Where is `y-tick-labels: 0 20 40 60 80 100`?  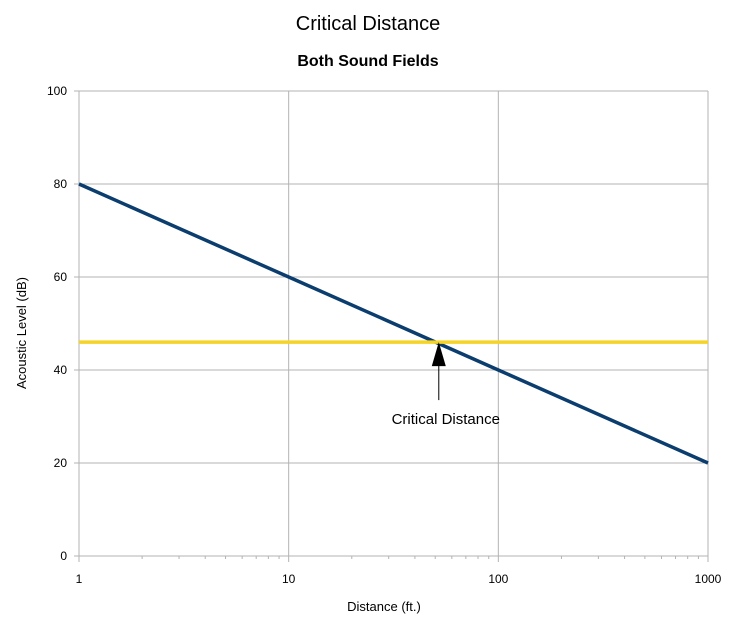
y-tick-labels: 0 20 40 60 80 100 is located at coordinates (57, 323).